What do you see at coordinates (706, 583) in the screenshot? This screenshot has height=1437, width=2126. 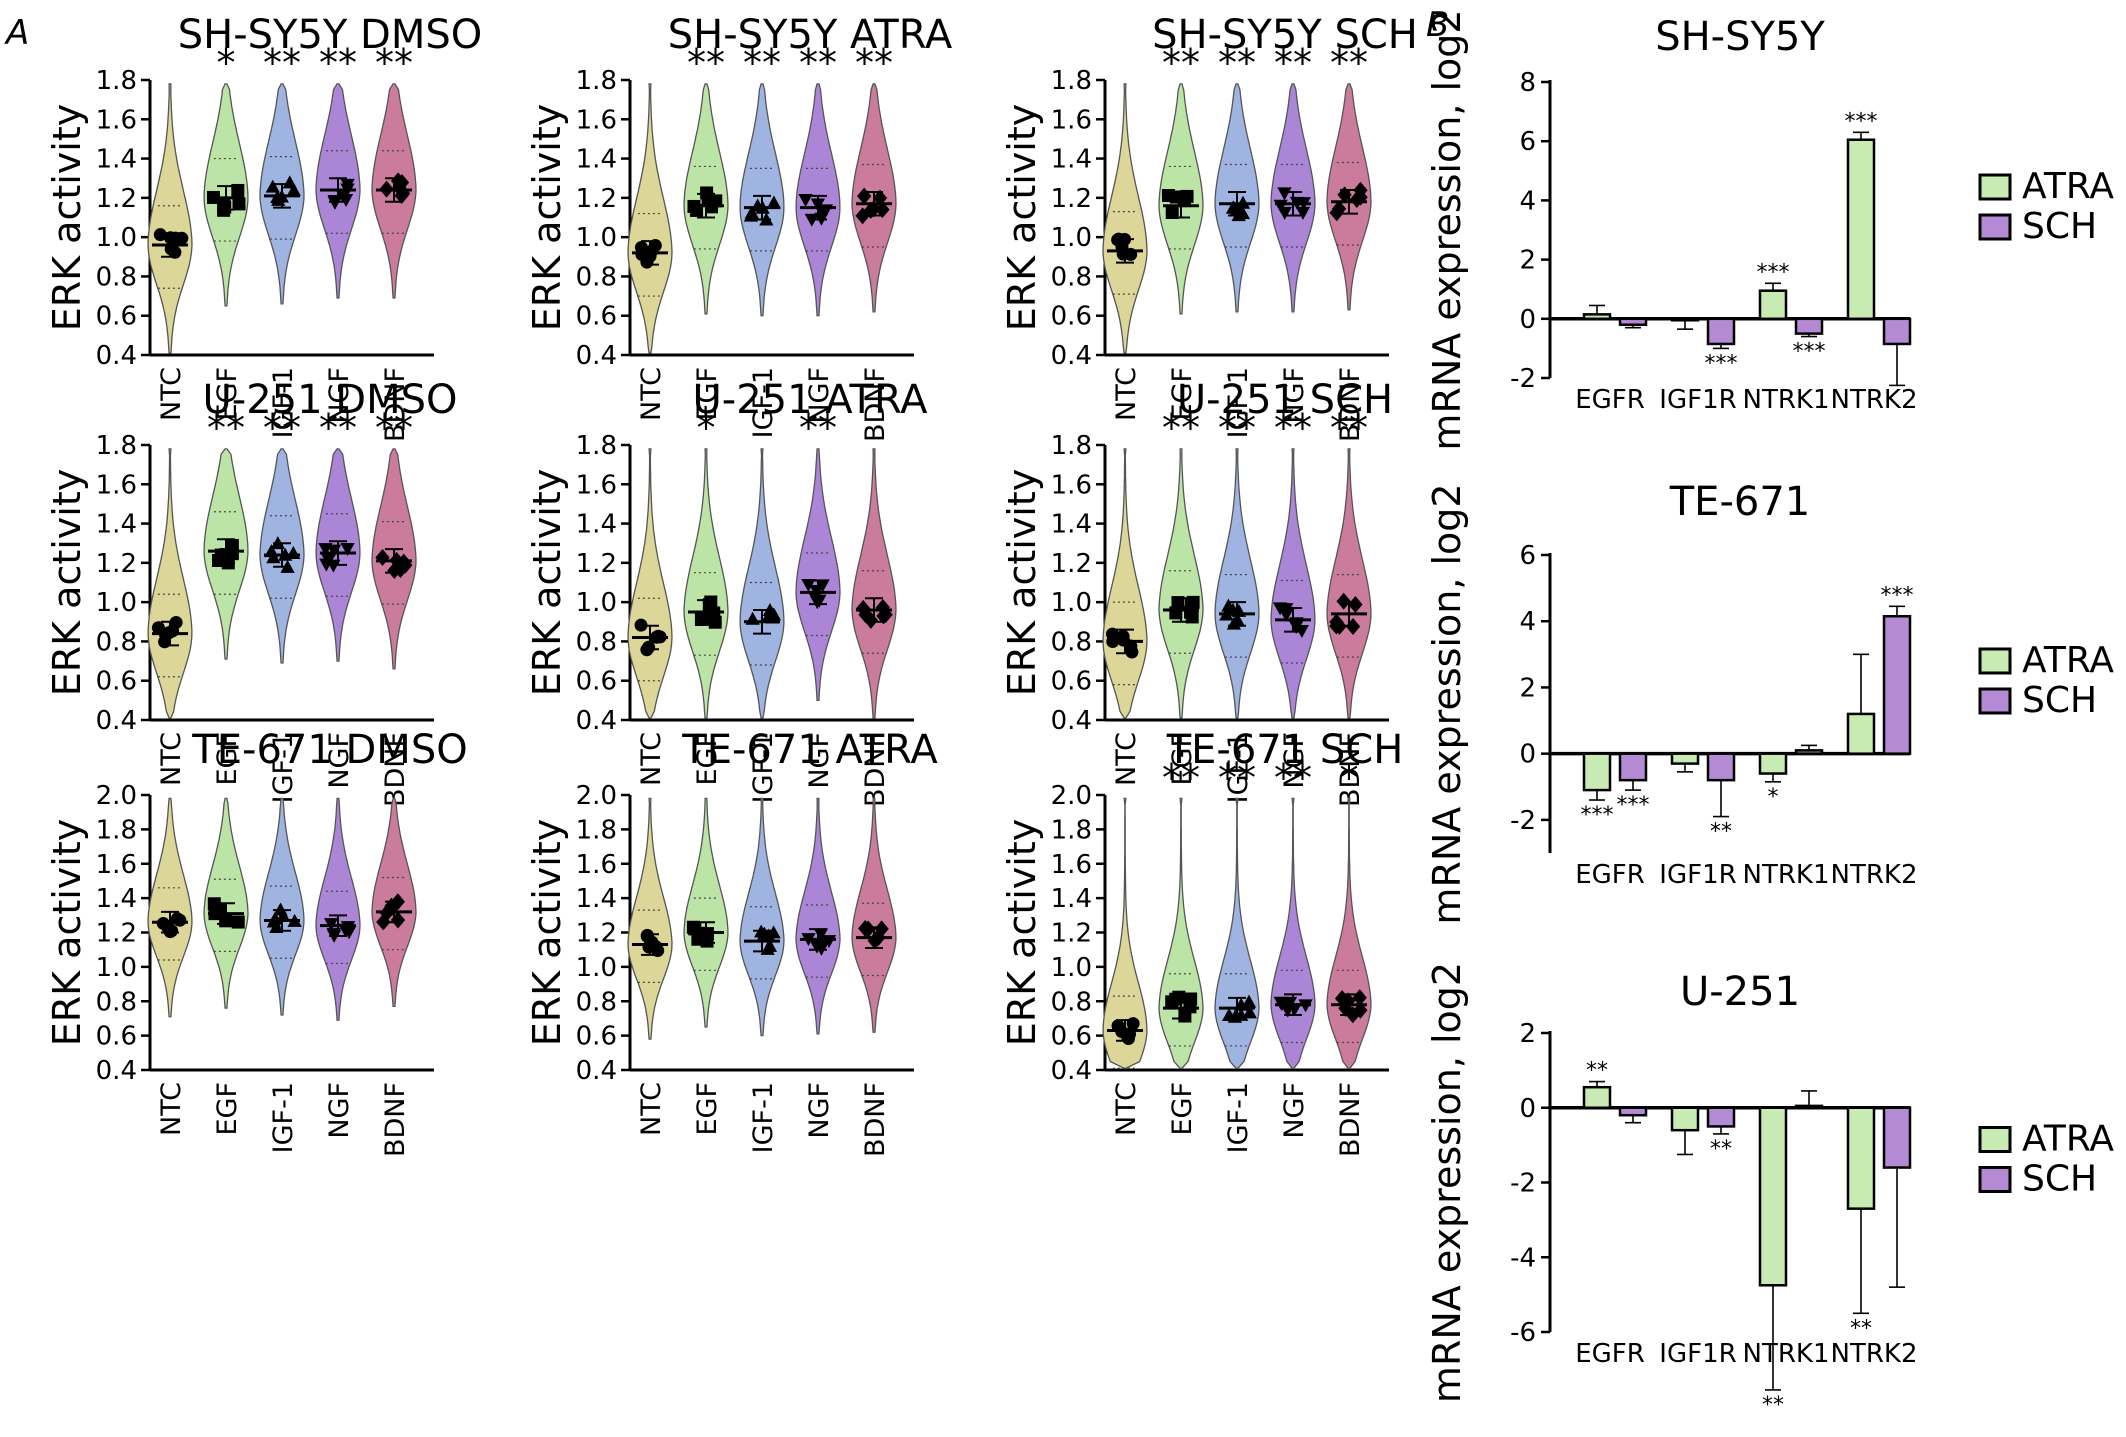 I see `violin-EGF` at bounding box center [706, 583].